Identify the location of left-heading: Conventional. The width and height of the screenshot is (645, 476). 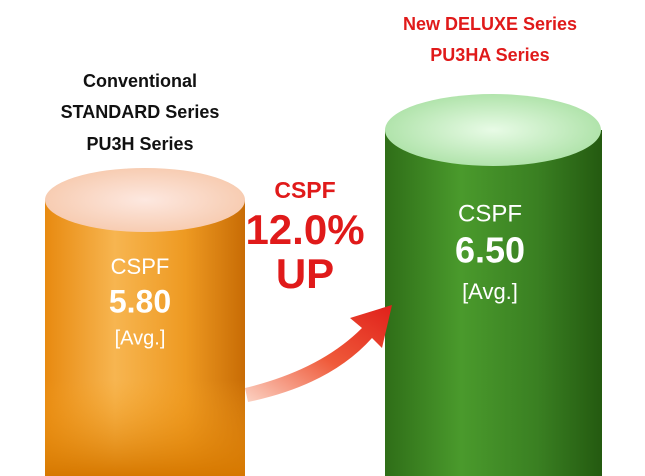
(140, 81).